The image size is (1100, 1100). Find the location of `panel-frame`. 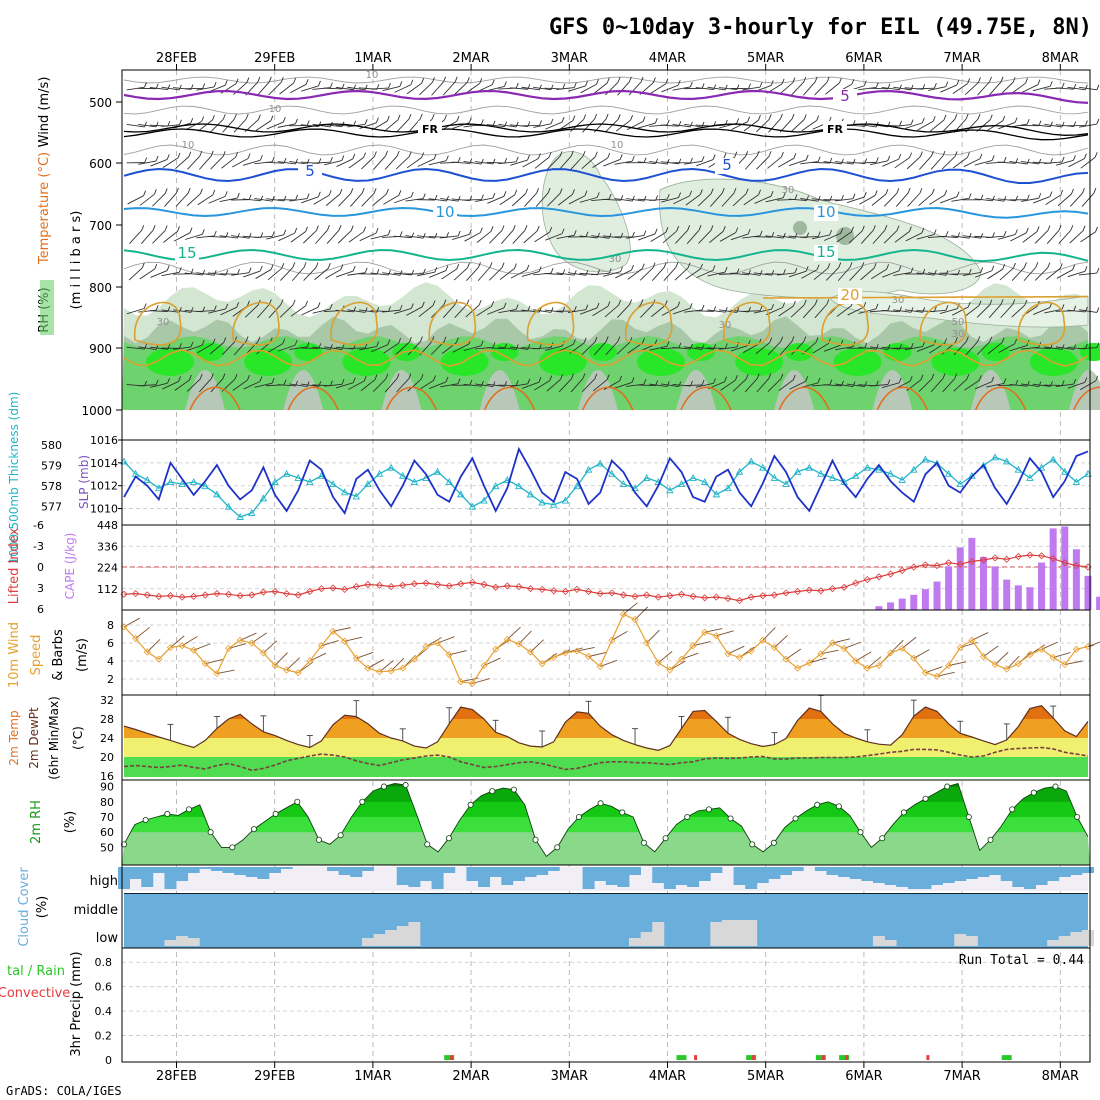

panel-frame is located at coordinates (606, 1005).